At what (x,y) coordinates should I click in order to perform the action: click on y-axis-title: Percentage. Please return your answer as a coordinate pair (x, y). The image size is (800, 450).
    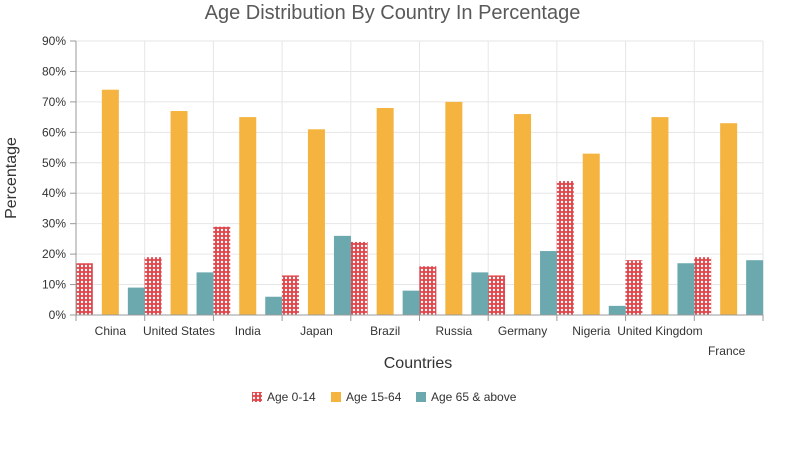
    Looking at the image, I should click on (11, 178).